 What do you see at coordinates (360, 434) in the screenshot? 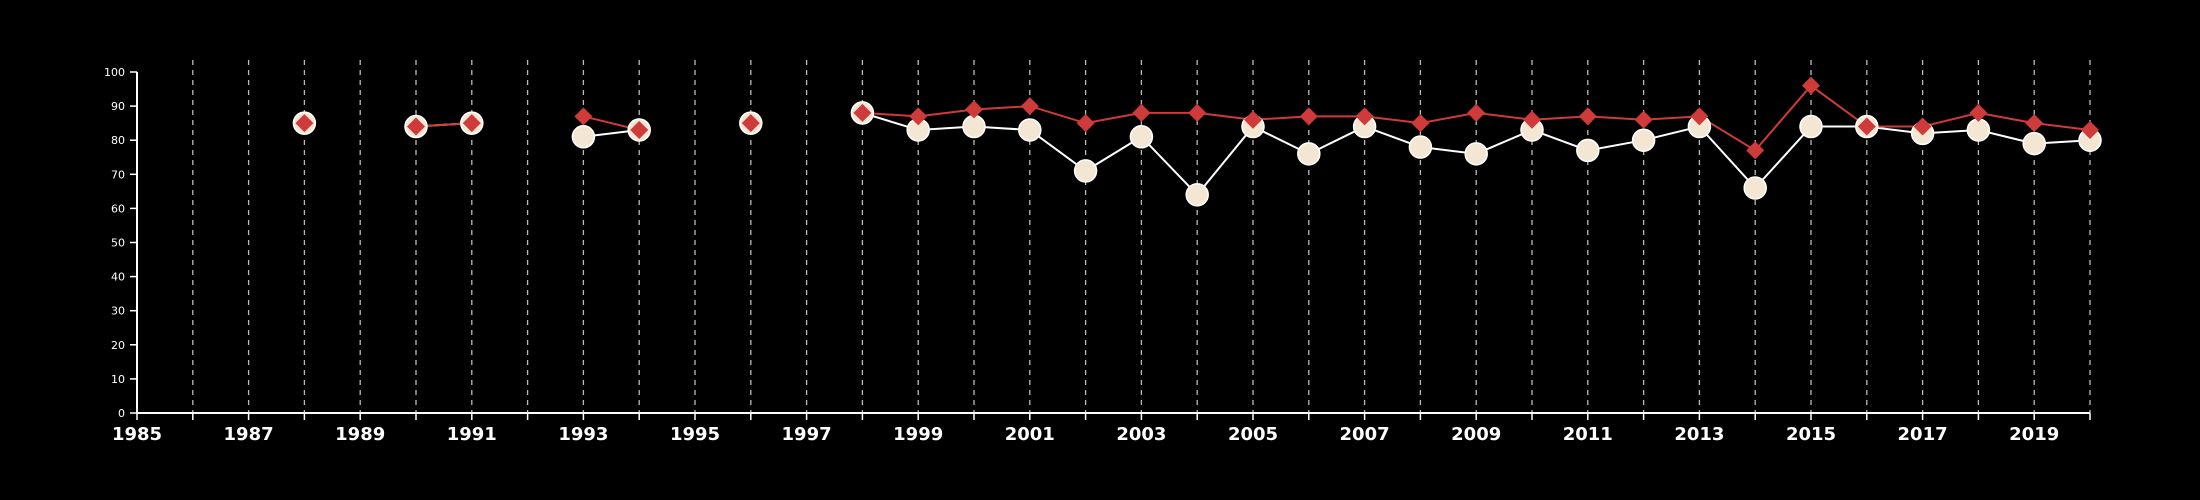
I see `x-tick-label: 1989` at bounding box center [360, 434].